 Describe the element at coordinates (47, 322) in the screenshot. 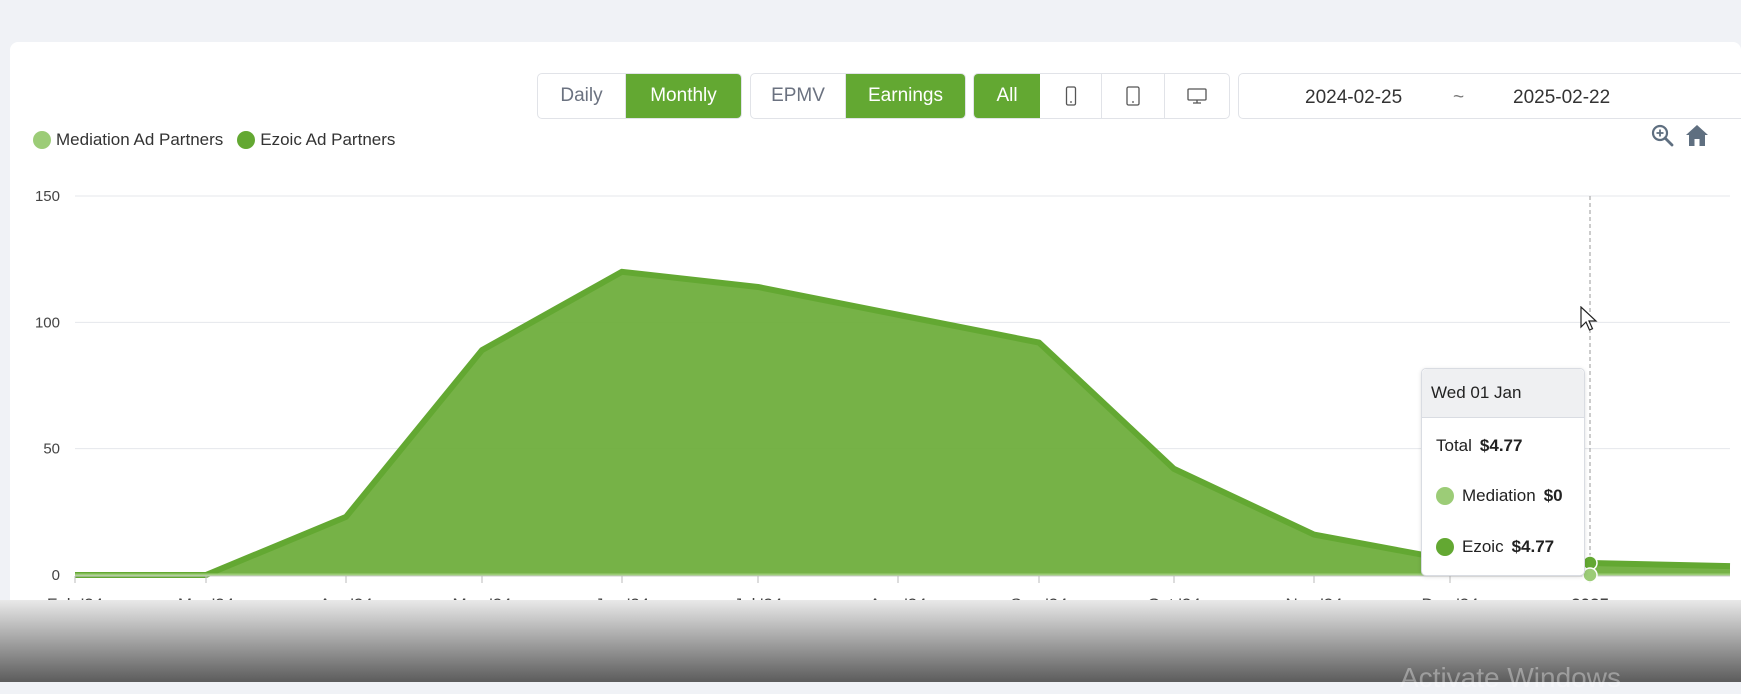

I see `y-tick-label: 100` at that location.